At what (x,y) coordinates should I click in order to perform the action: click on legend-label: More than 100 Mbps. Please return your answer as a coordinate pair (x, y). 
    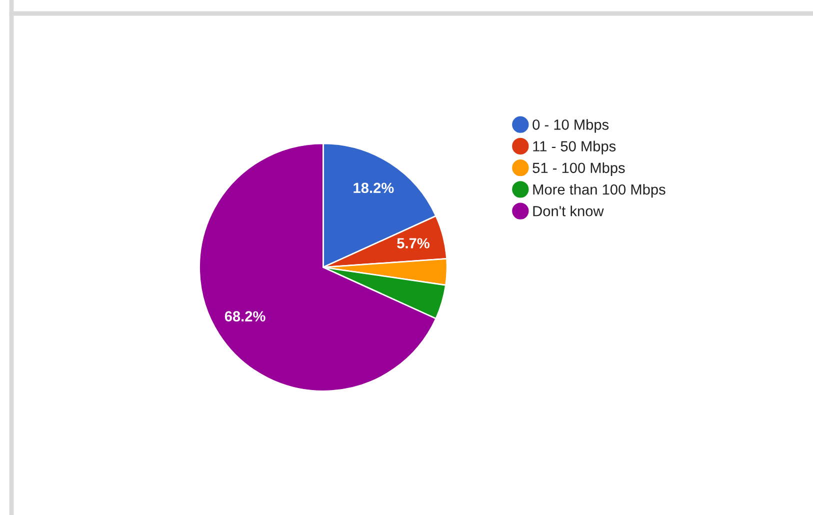
    Looking at the image, I should click on (599, 191).